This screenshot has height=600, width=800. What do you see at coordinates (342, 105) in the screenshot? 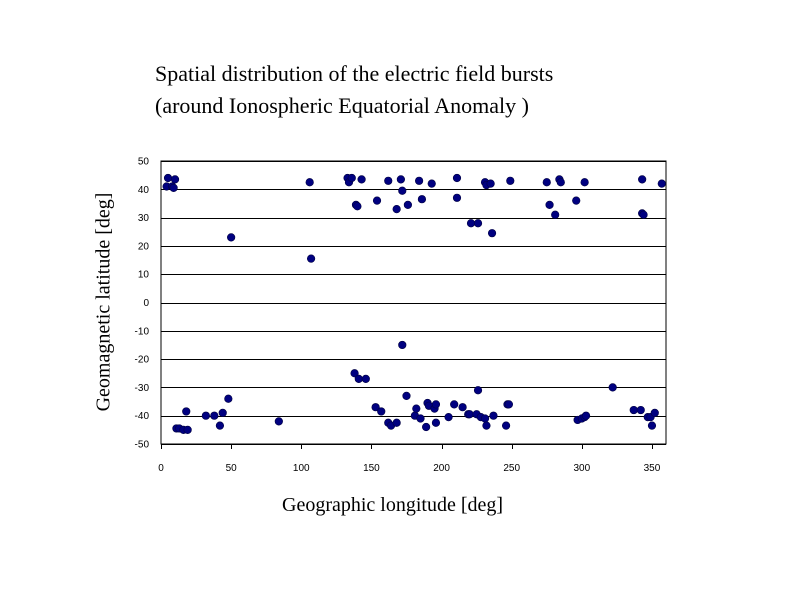
I see `chart-title-line-2: (around Ionospheric Equatorial Anomaly )` at bounding box center [342, 105].